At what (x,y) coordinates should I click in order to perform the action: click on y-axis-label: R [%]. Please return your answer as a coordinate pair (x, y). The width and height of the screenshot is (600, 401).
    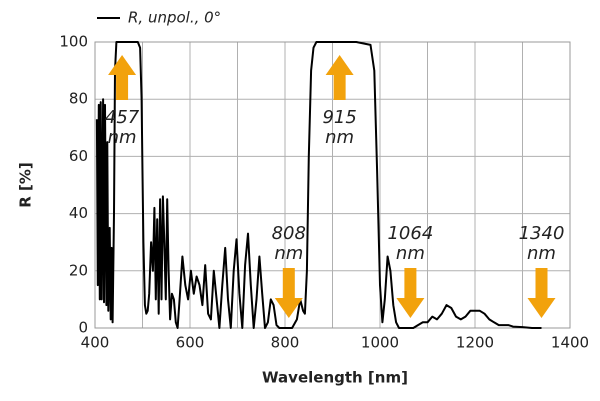
    Looking at the image, I should click on (26, 185).